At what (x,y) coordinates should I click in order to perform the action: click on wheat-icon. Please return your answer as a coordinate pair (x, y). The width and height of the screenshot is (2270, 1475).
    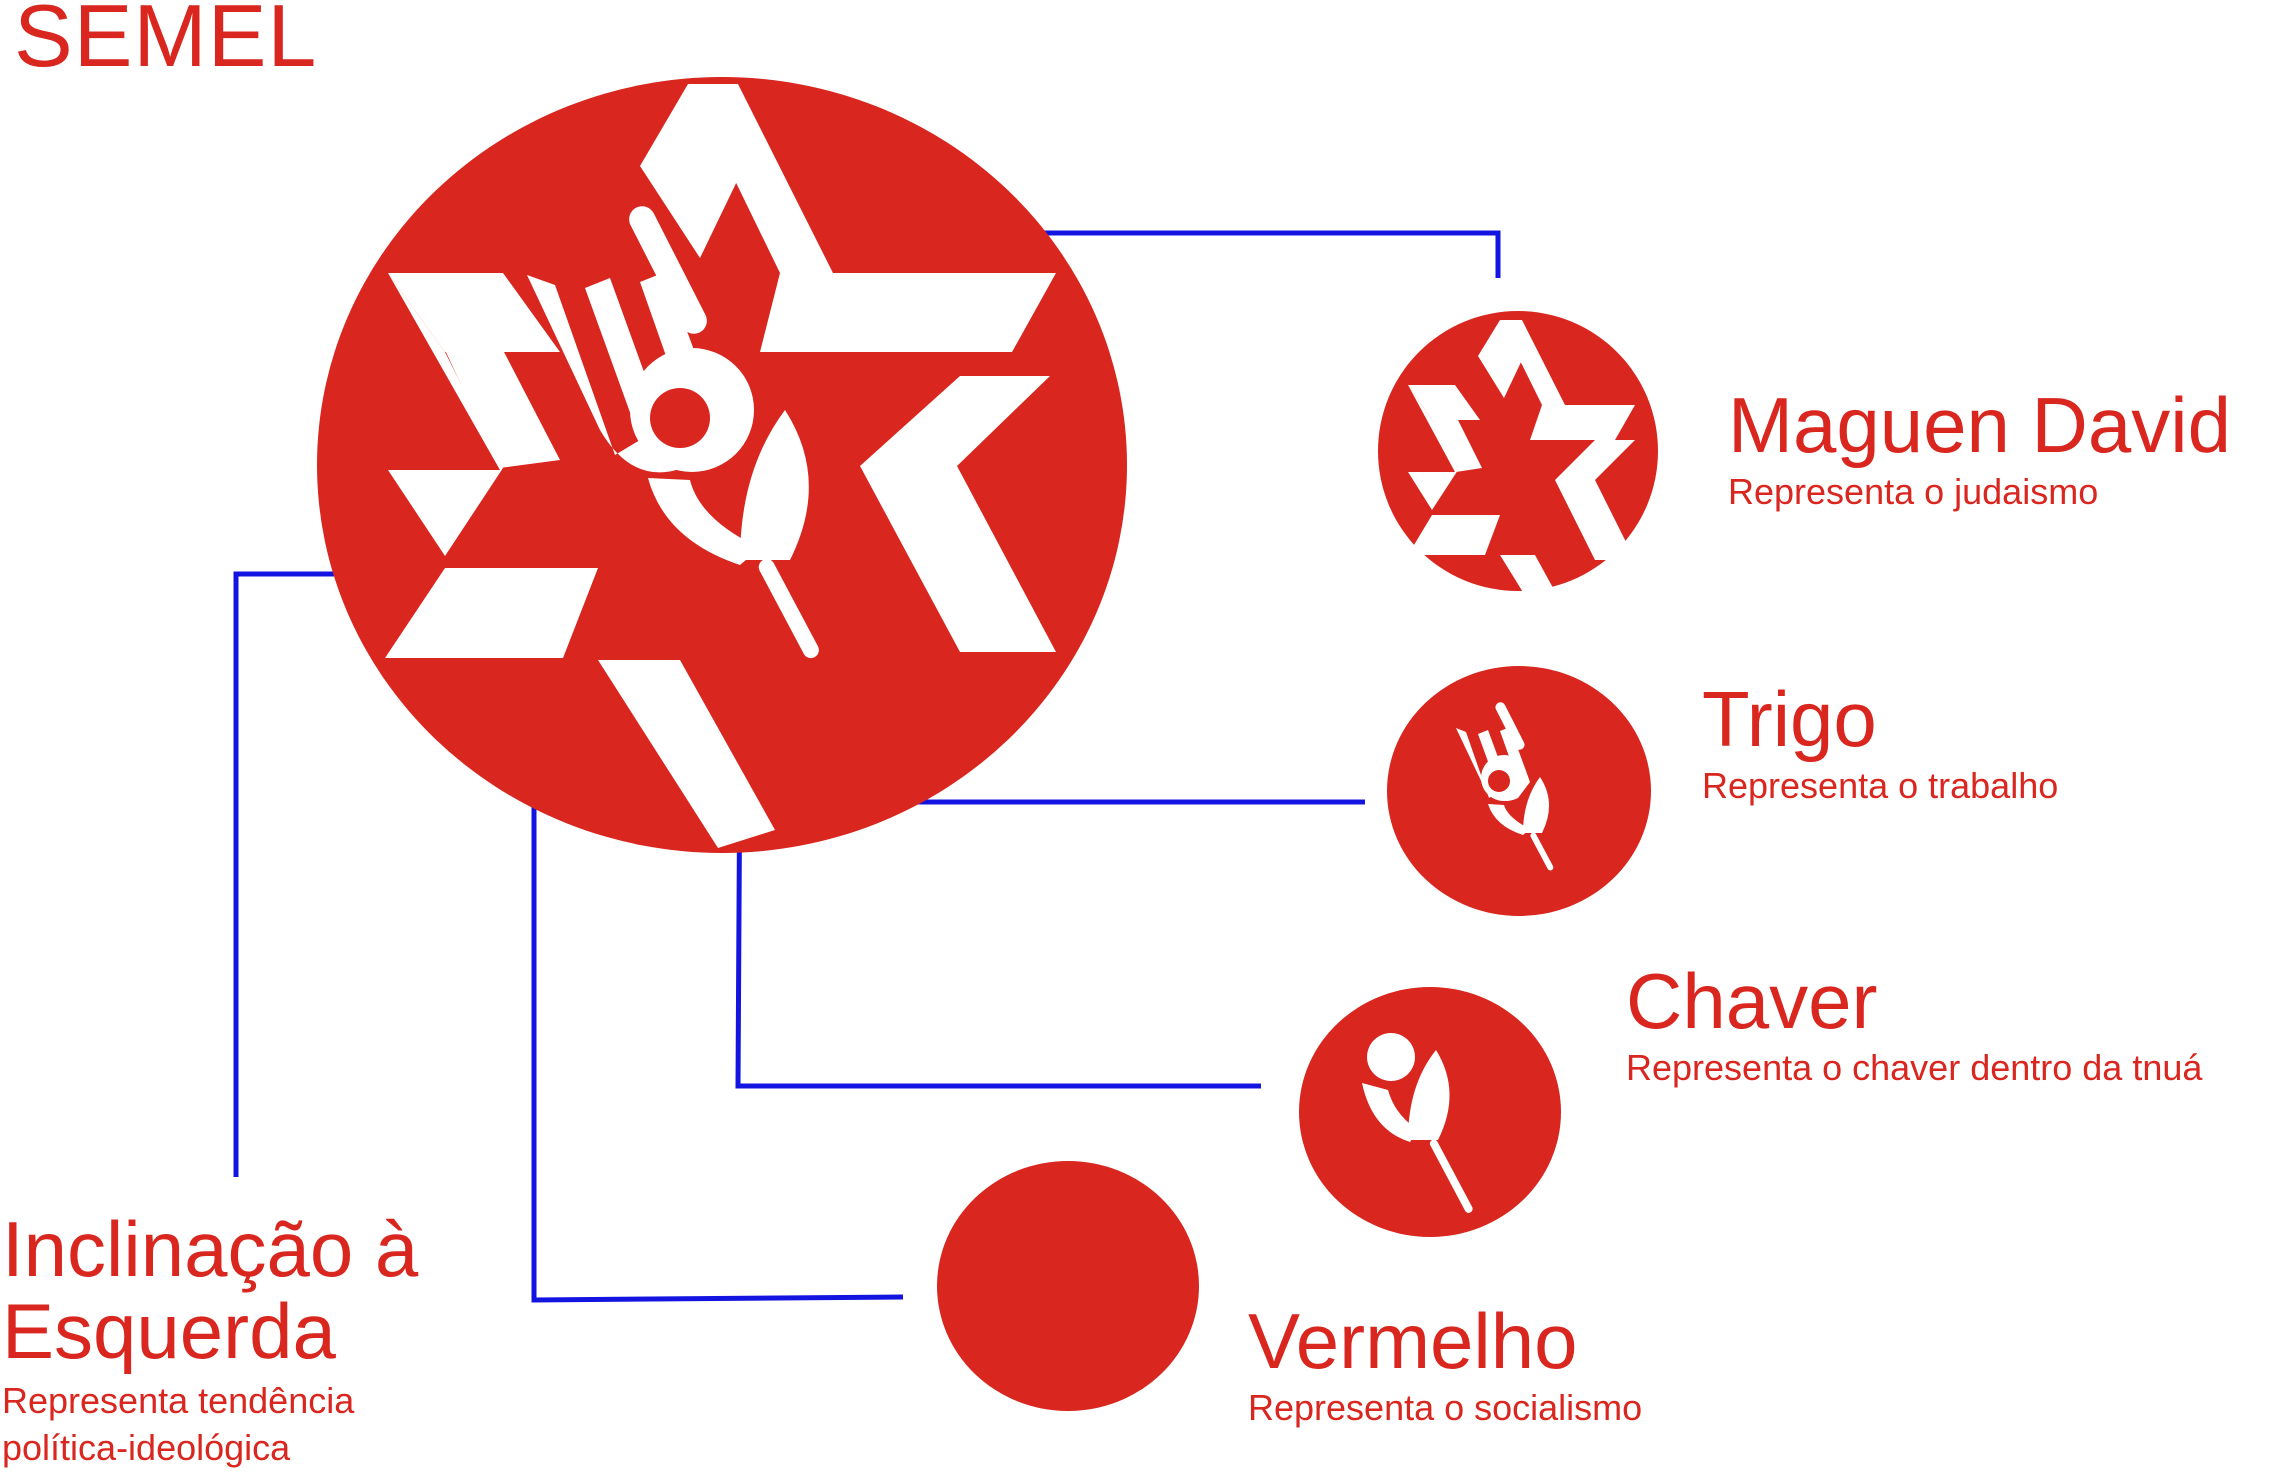
    Looking at the image, I should click on (1505, 786).